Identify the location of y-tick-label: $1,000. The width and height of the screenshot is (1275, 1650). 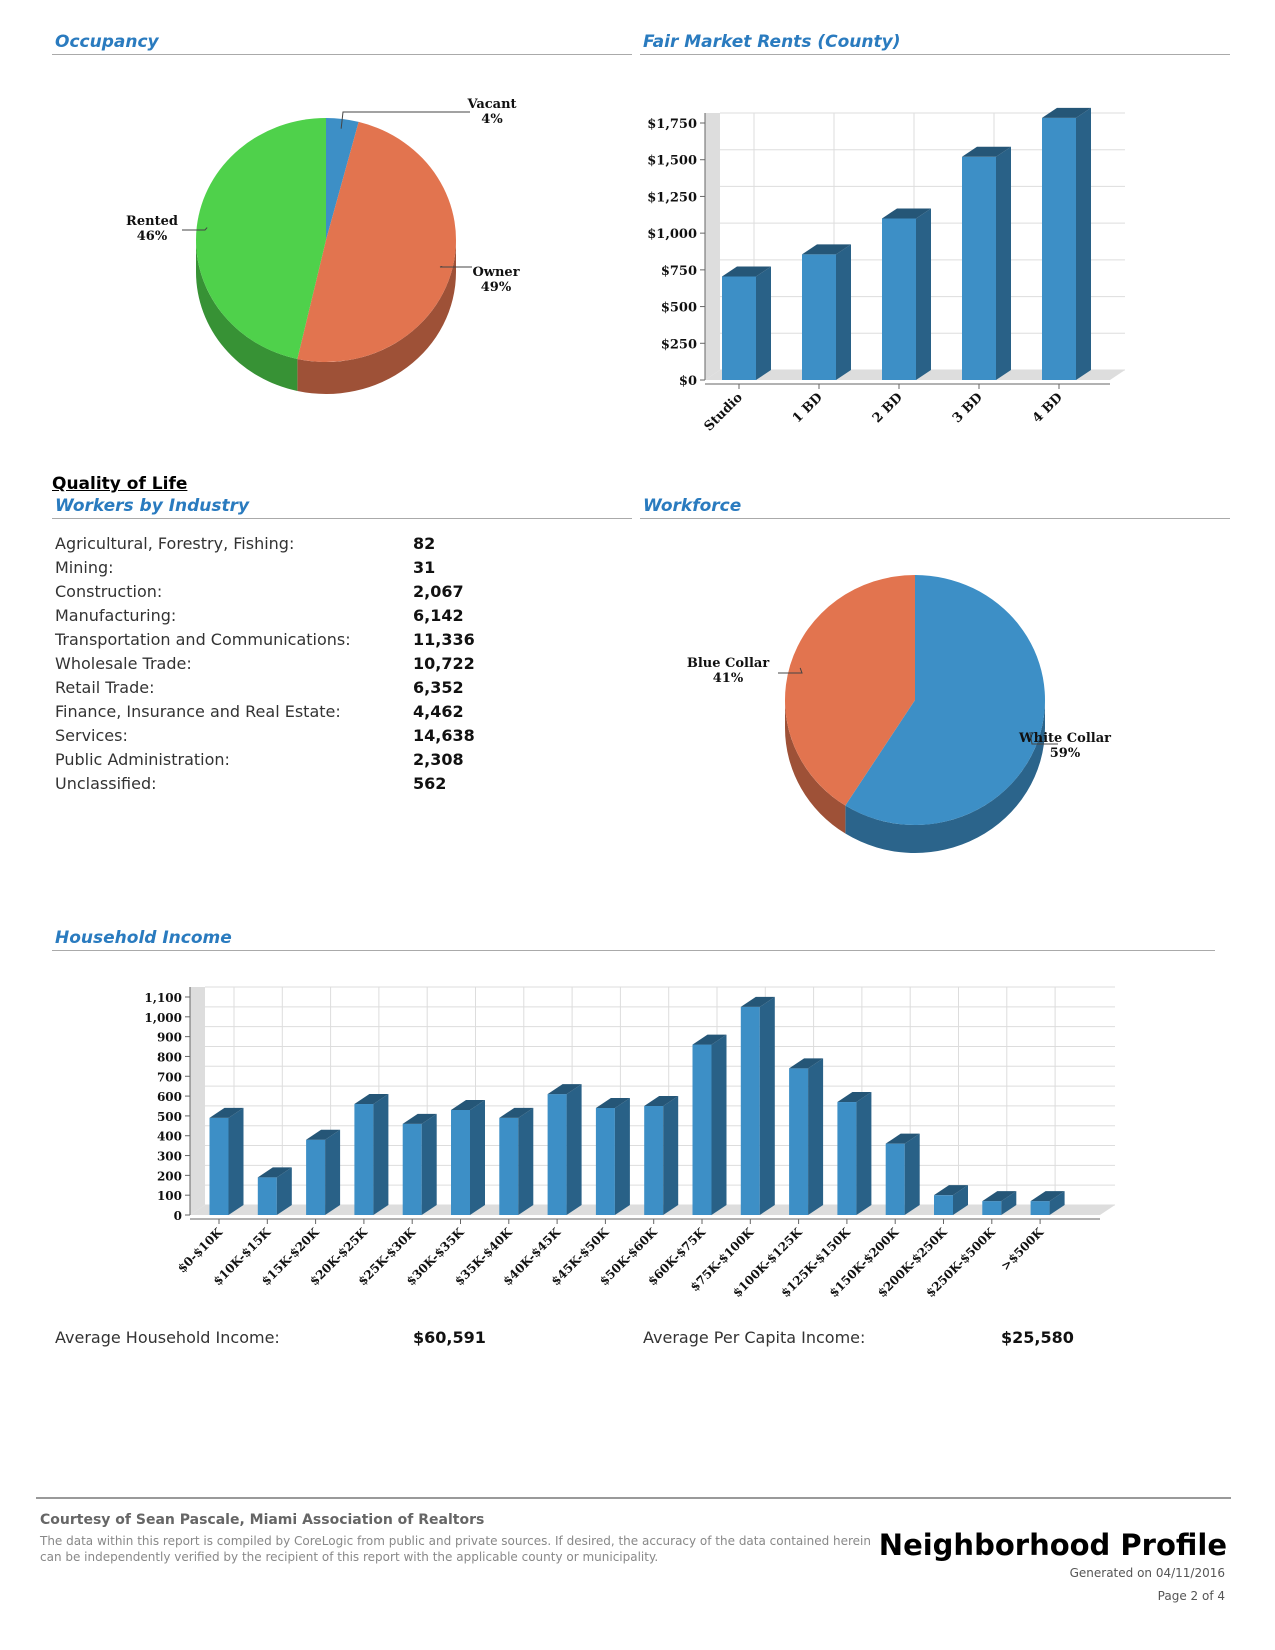
(672, 234).